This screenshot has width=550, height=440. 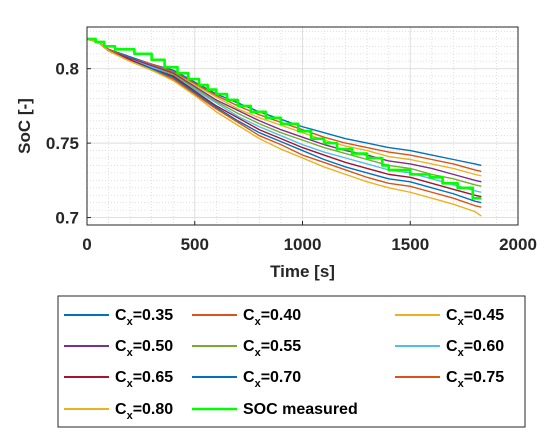 I want to click on legend-label-6: Cx=0.65, so click(x=144, y=379).